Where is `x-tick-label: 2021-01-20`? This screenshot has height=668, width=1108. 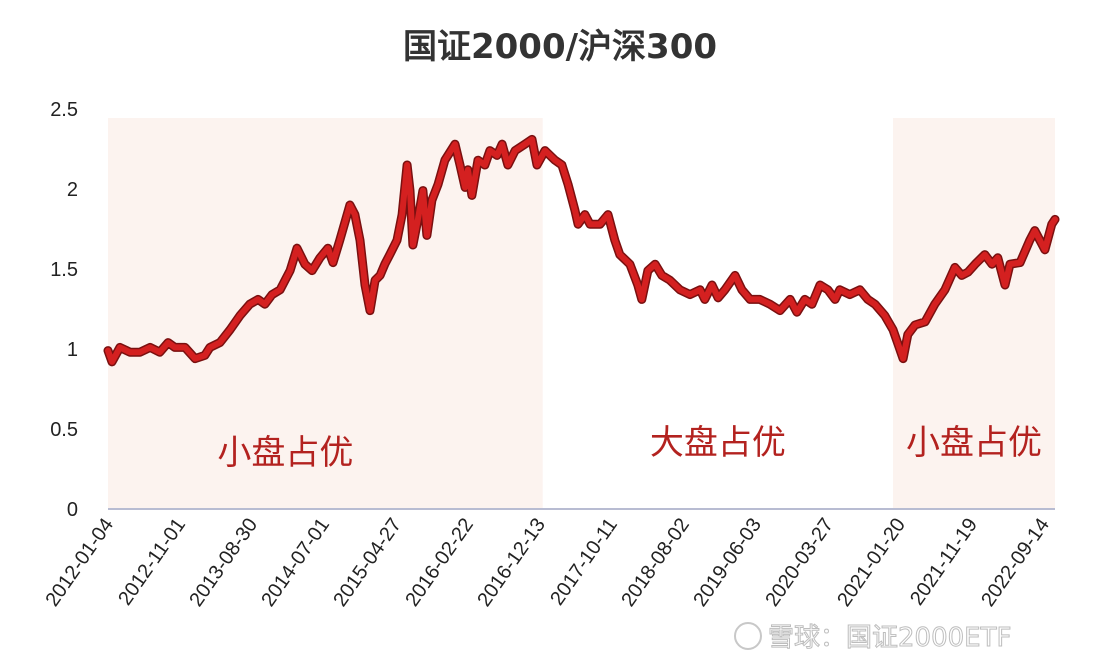
x-tick-label: 2021-01-20 is located at coordinates (871, 562).